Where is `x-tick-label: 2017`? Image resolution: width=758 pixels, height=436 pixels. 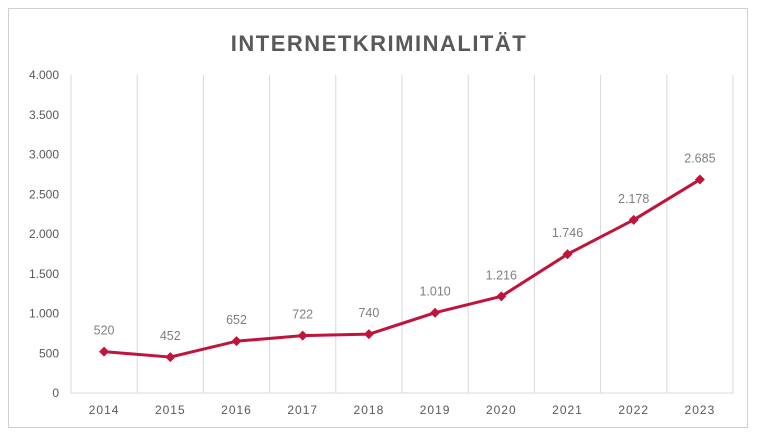 x-tick-label: 2017 is located at coordinates (302, 410).